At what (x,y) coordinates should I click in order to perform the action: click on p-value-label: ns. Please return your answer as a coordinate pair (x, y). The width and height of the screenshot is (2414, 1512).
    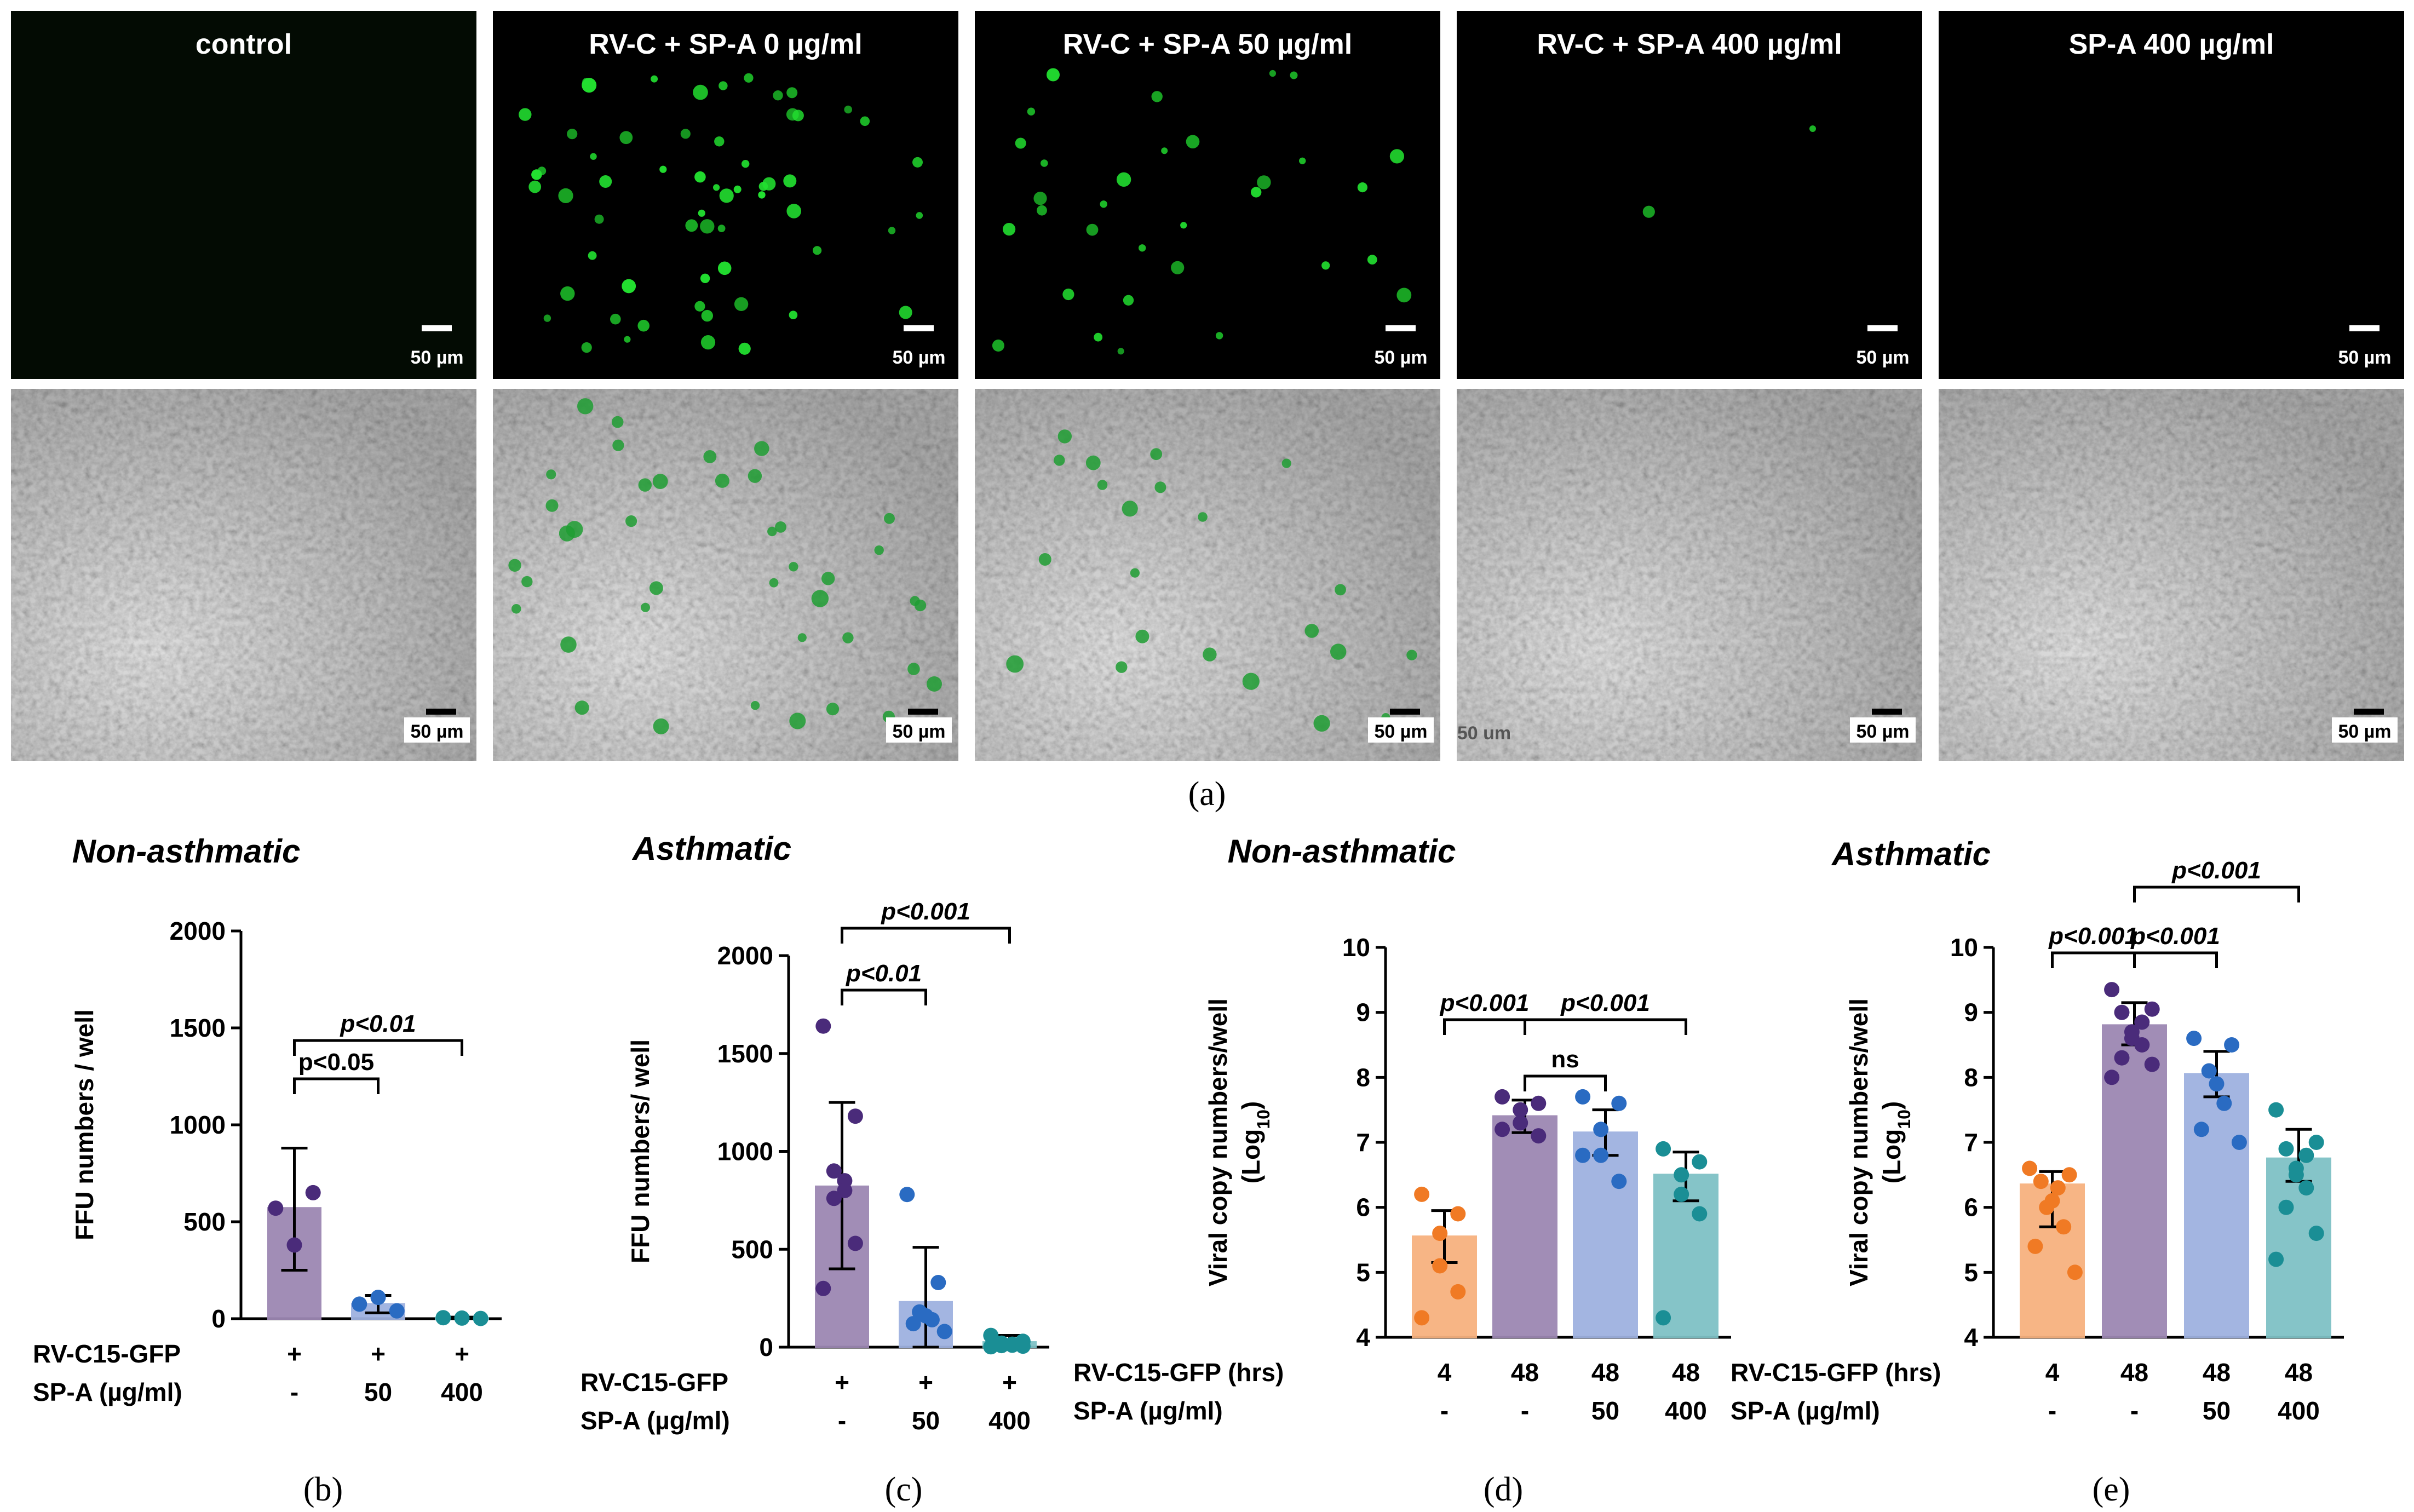
    Looking at the image, I should click on (1565, 1059).